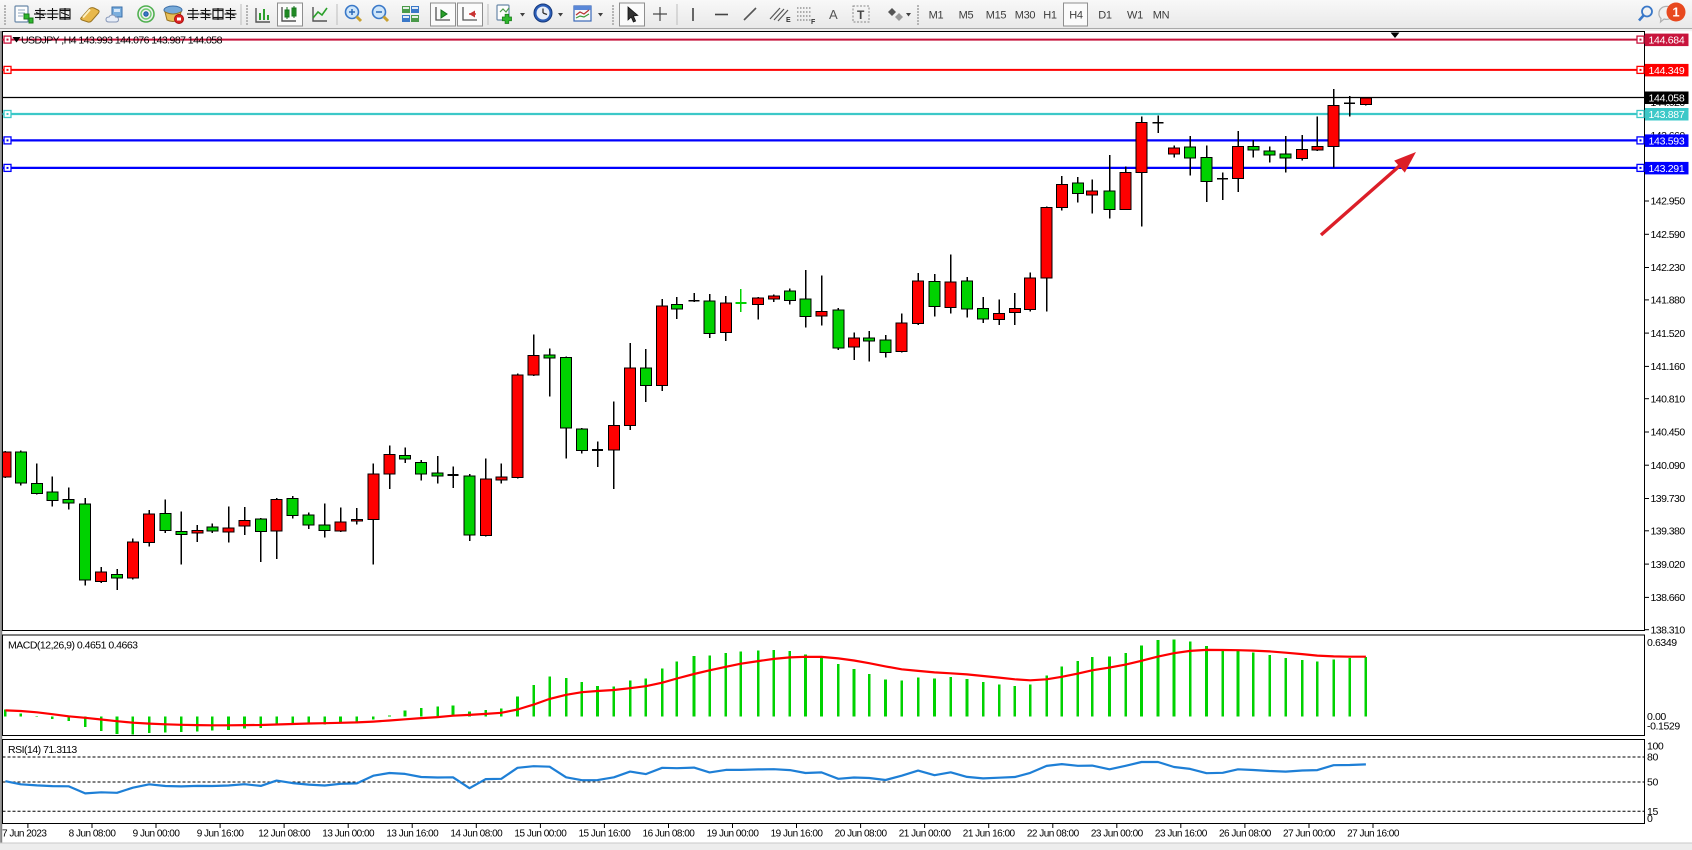 Image resolution: width=1692 pixels, height=850 pixels. What do you see at coordinates (669, 834) in the screenshot?
I see `svg-text: 16 Jun 08:00` at bounding box center [669, 834].